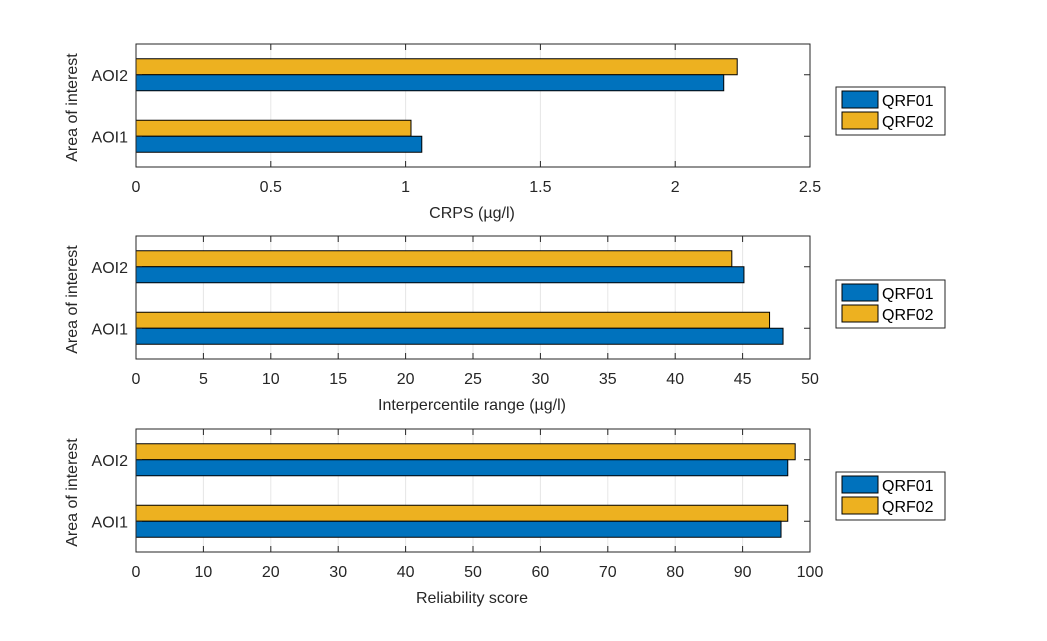  I want to click on x-tick-label: 2, so click(675, 187).